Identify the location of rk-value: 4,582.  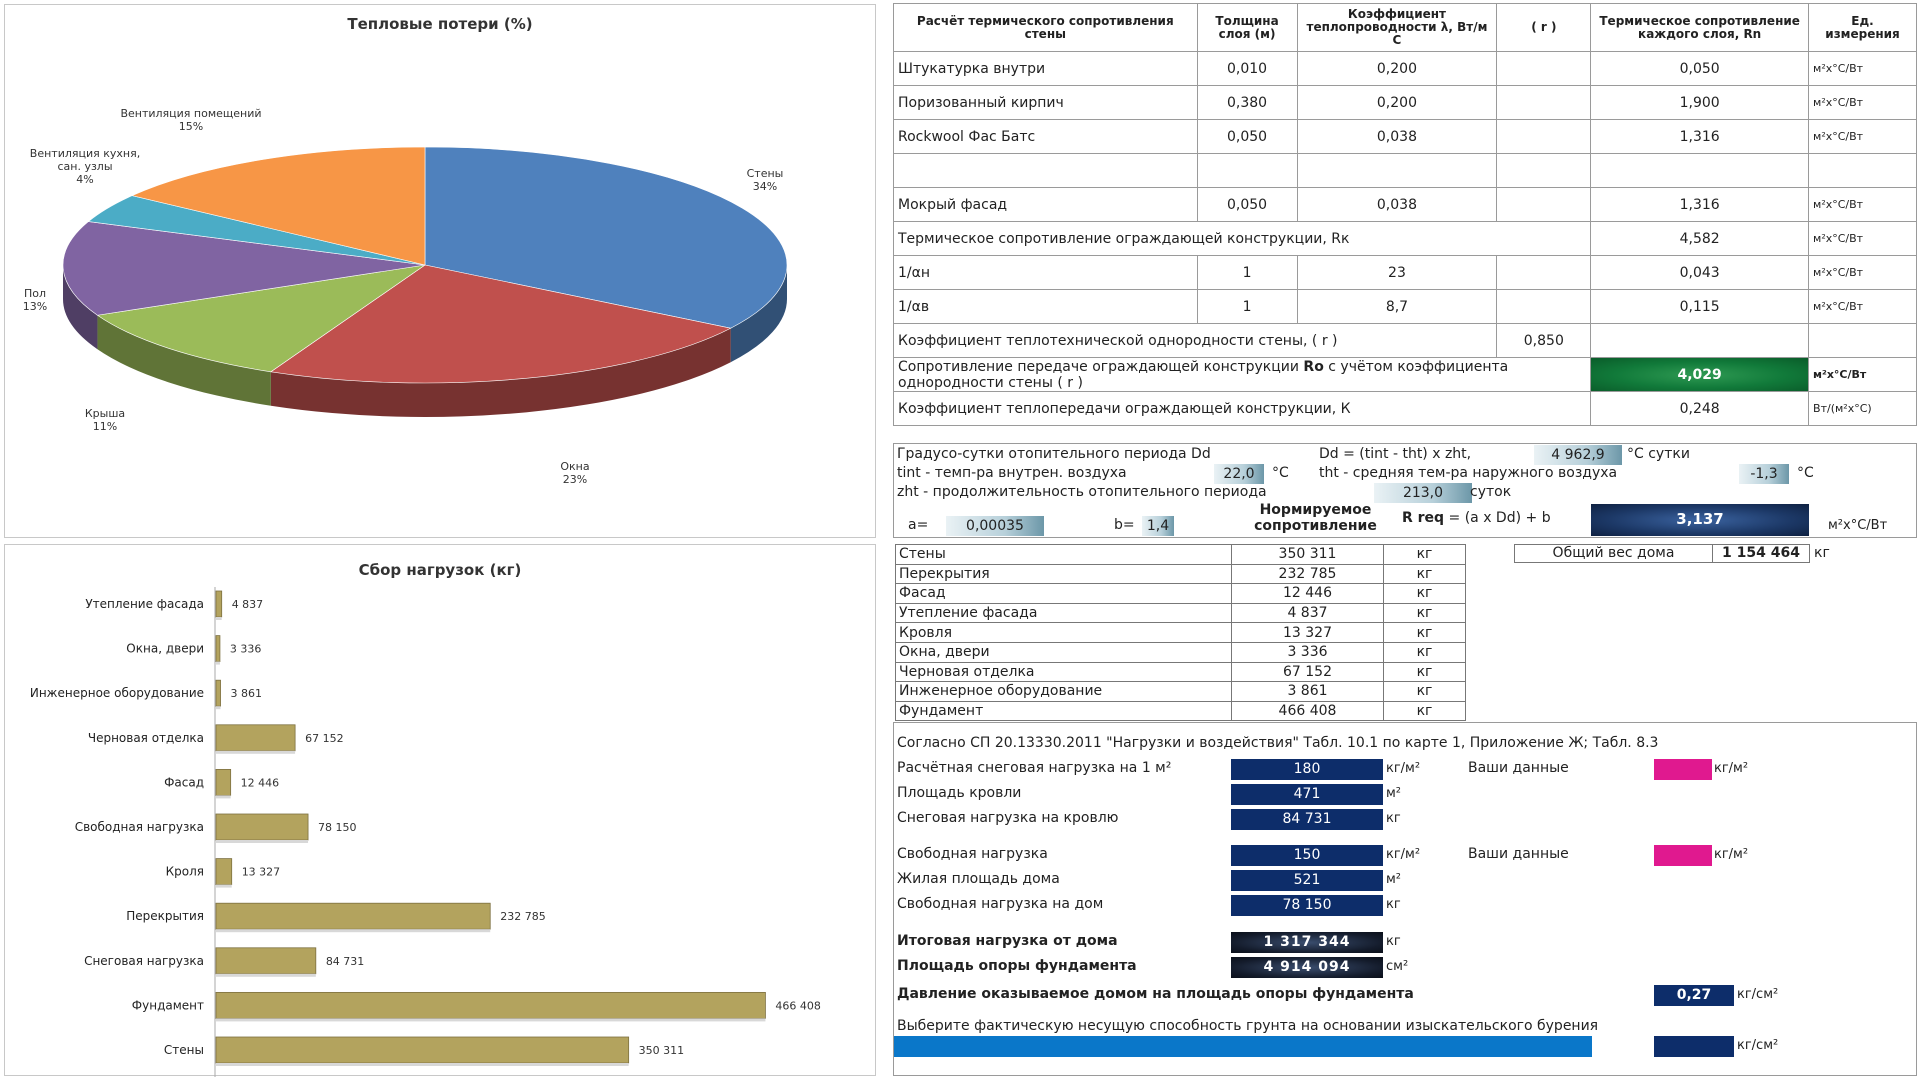
(1700, 238).